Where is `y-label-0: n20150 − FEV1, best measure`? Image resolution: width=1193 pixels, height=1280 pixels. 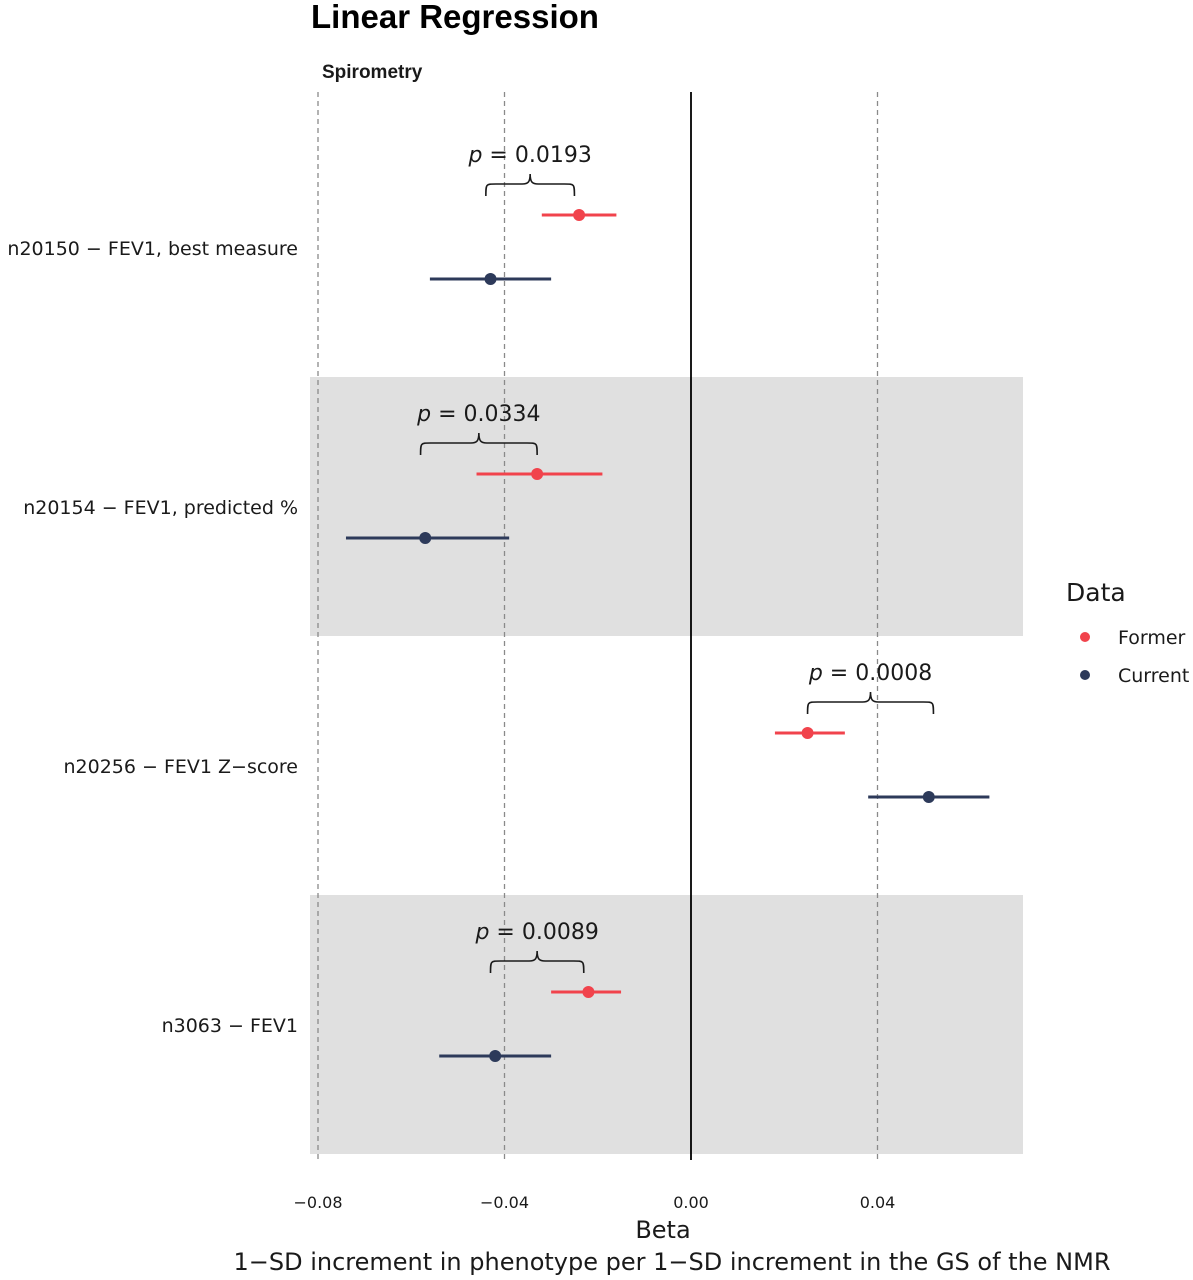
y-label-0: n20150 − FEV1, best measure is located at coordinates (152, 249).